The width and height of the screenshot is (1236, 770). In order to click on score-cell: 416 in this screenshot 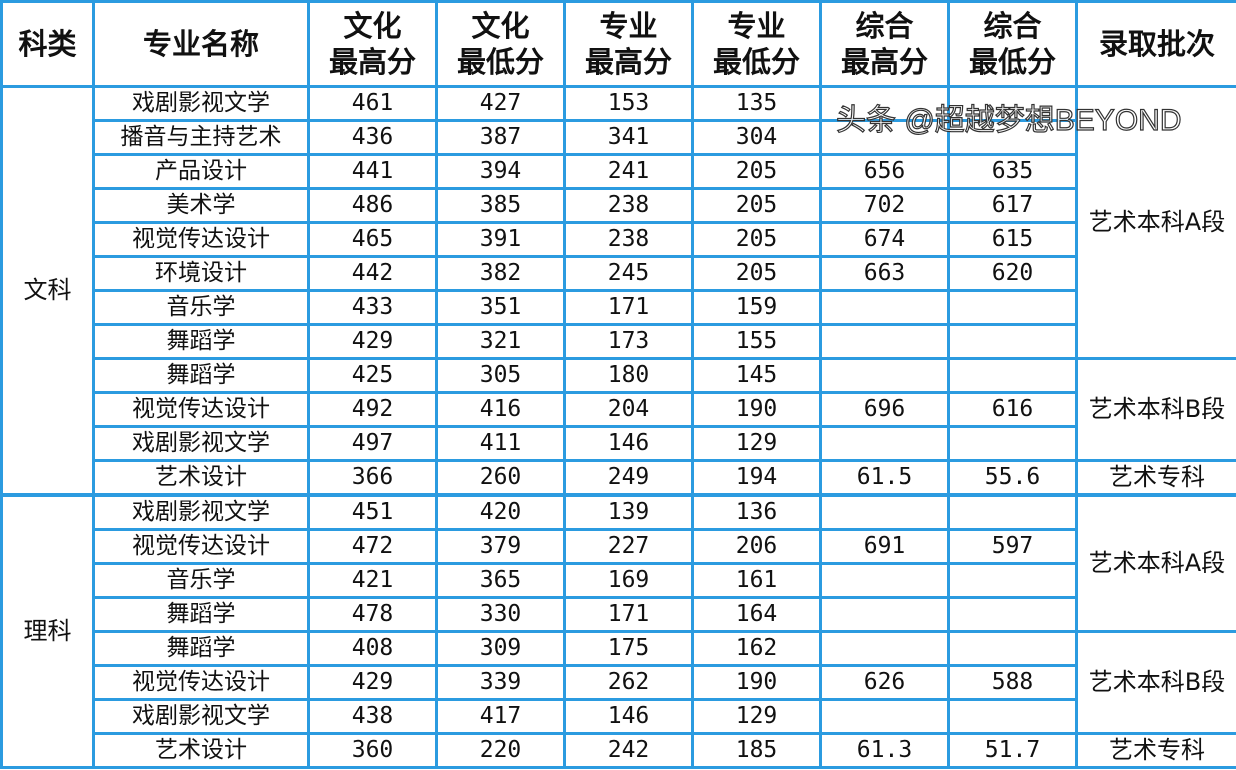, I will do `click(500, 409)`.